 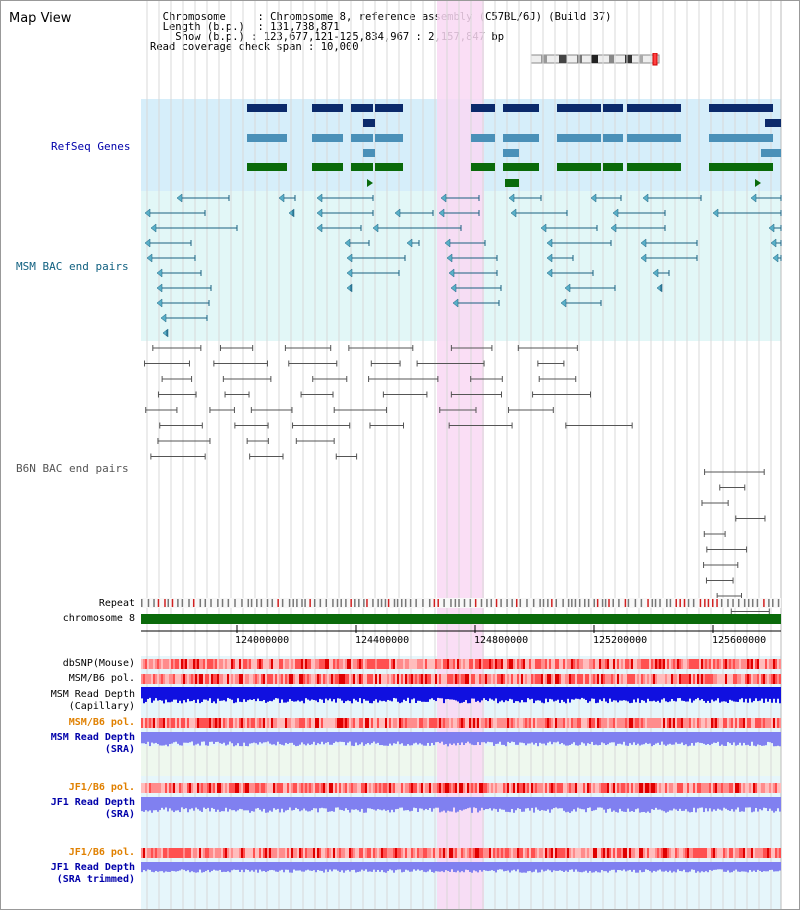 What do you see at coordinates (655, 273) in the screenshot?
I see `bac-end-marker` at bounding box center [655, 273].